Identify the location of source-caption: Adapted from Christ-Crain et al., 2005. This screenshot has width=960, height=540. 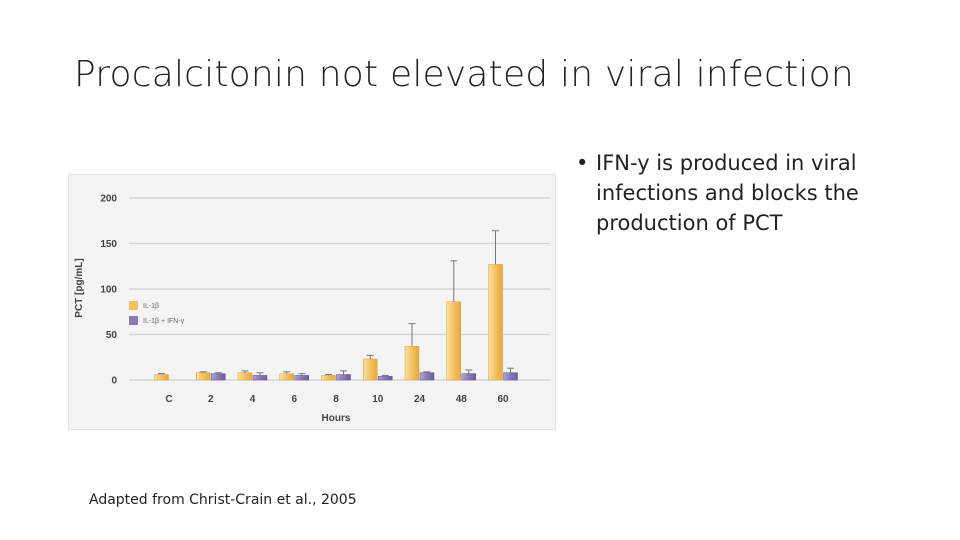
(223, 500).